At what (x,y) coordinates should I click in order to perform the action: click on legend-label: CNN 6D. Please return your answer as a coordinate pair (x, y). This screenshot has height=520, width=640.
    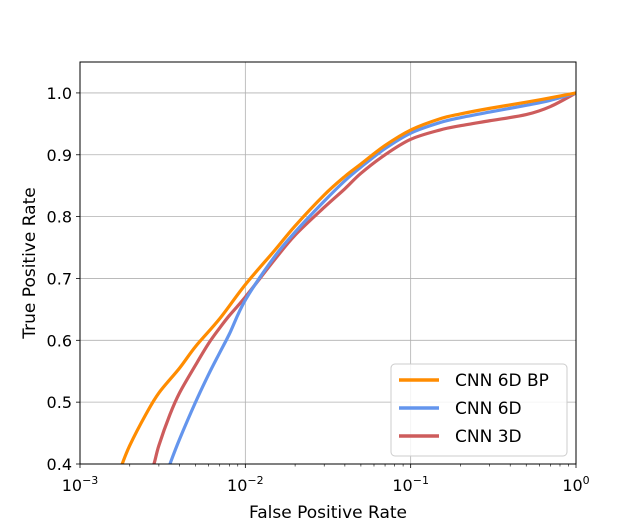
    Looking at the image, I should click on (488, 409).